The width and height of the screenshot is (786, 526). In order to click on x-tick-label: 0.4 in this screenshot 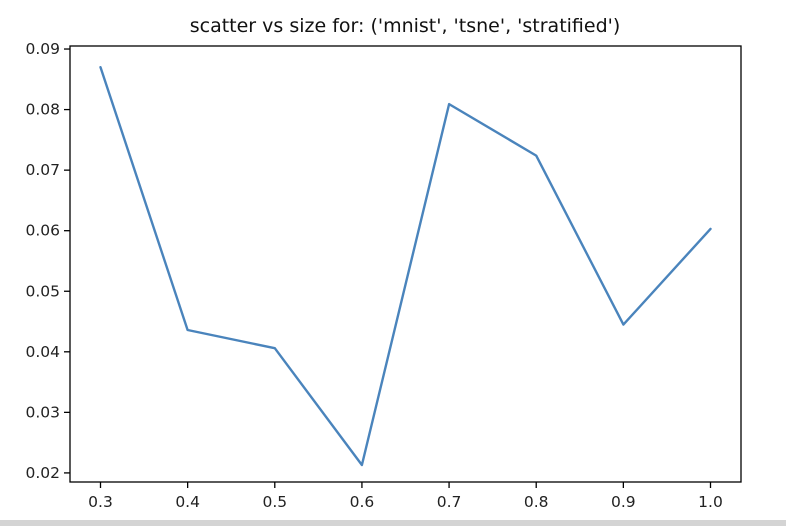, I will do `click(187, 502)`.